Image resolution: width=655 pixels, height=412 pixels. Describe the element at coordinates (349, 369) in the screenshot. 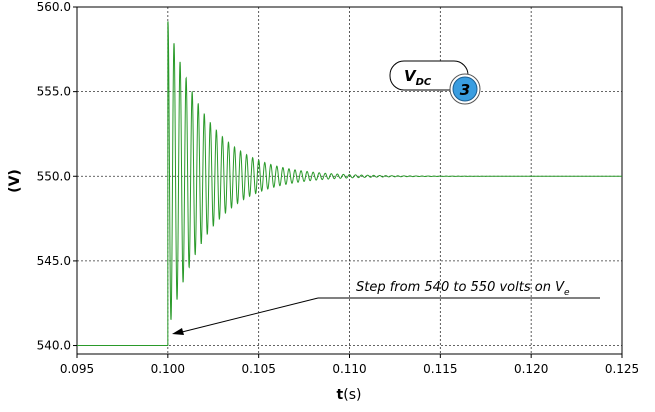

I see `x-tick-label: 0.110` at that location.